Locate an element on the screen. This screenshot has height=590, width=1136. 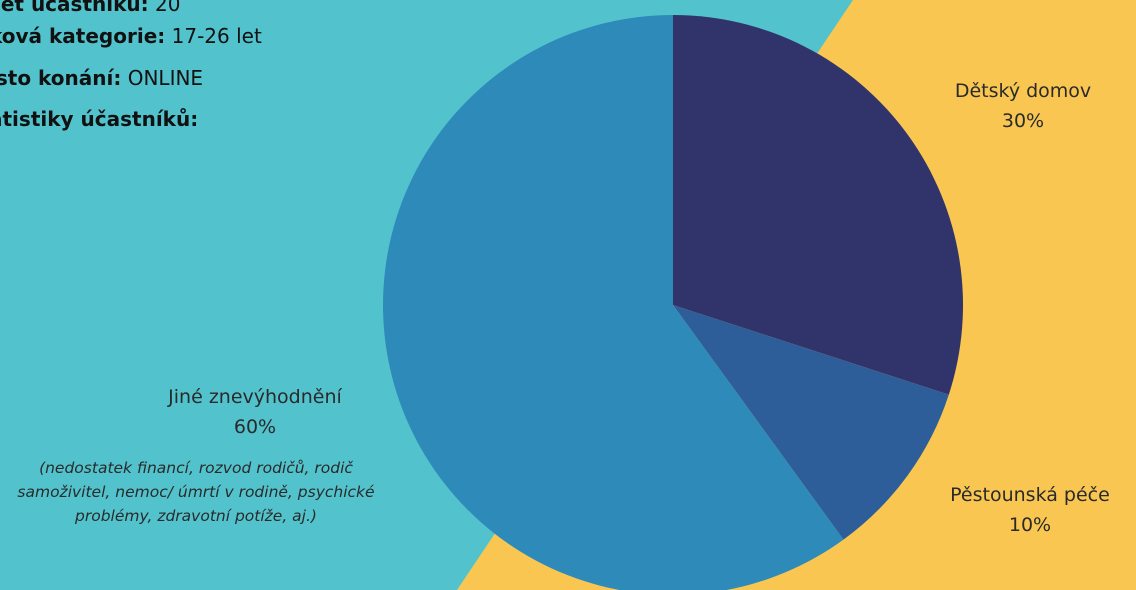
label-detsky-domov-name: Dětský domov is located at coordinates (1023, 91).